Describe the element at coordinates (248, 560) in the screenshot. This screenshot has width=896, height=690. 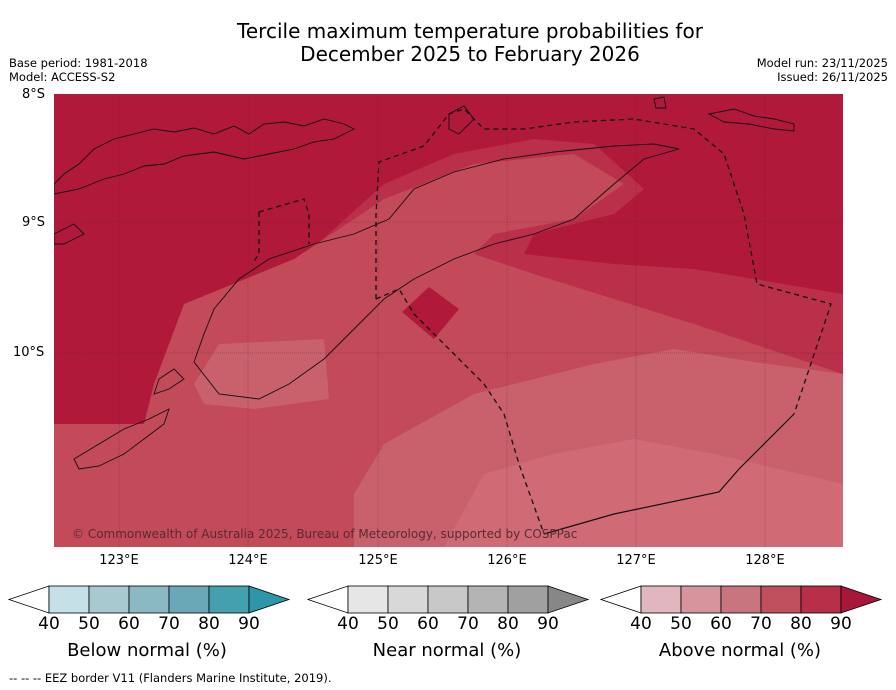
I see `lon-label-124e: 124°E` at that location.